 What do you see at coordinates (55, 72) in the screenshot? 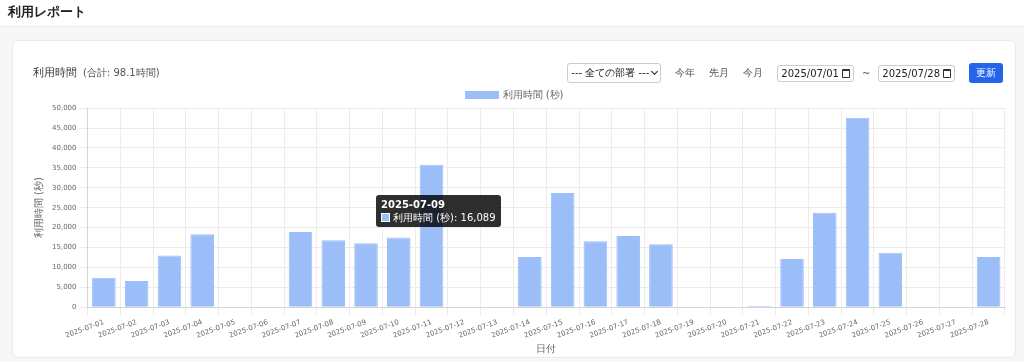
I see `chart-title: 利用時間` at bounding box center [55, 72].